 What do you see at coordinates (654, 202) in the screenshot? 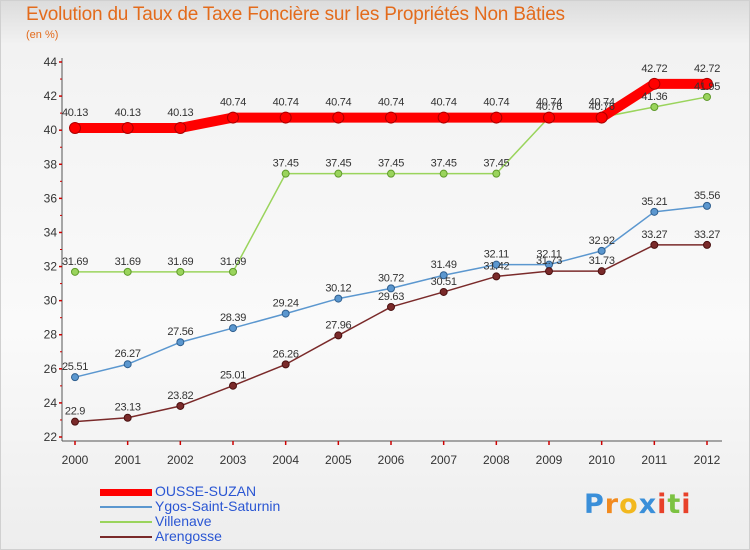
I see `data-label: 35.21` at bounding box center [654, 202].